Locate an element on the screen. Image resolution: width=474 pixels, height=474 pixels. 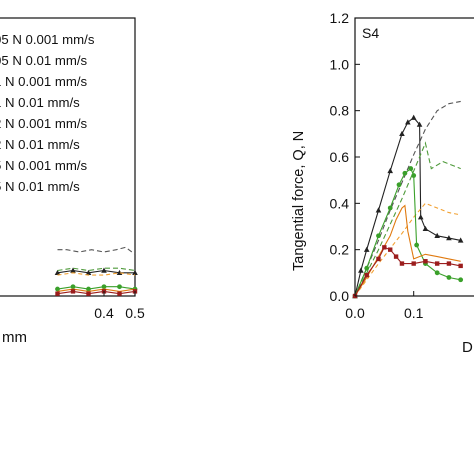
legend-entry: 5 N 0.01 mm/s is located at coordinates (40, 186).